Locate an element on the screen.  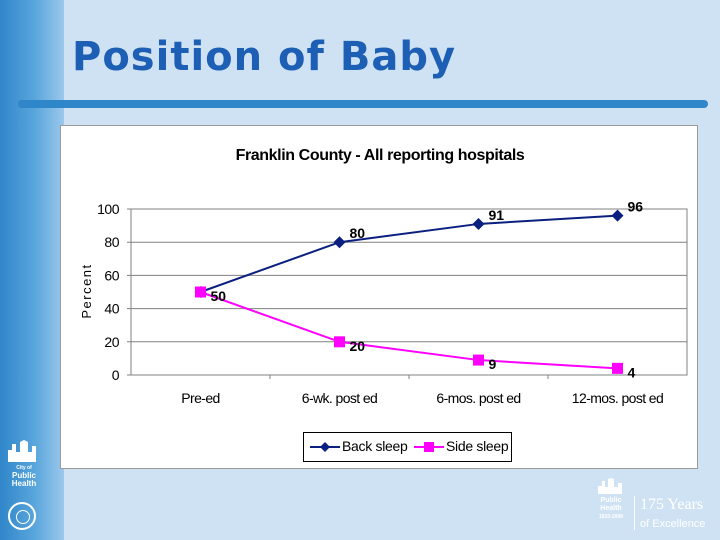
bottom-public-health-logo: Public Health 1833-2008 is located at coordinates (611, 504).